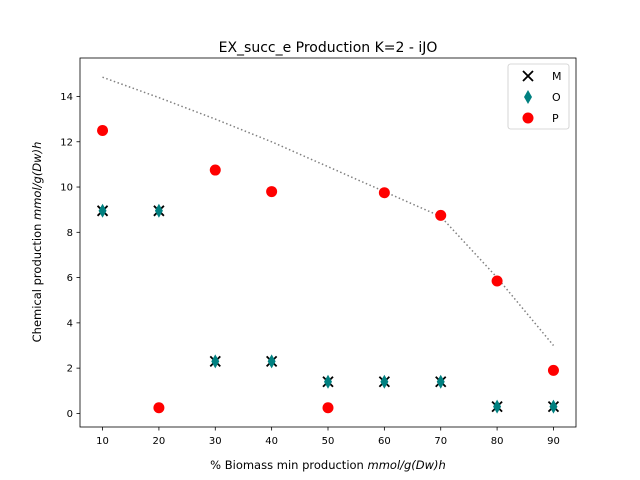  What do you see at coordinates (497, 441) in the screenshot?
I see `x-tick-label: 80` at bounding box center [497, 441].